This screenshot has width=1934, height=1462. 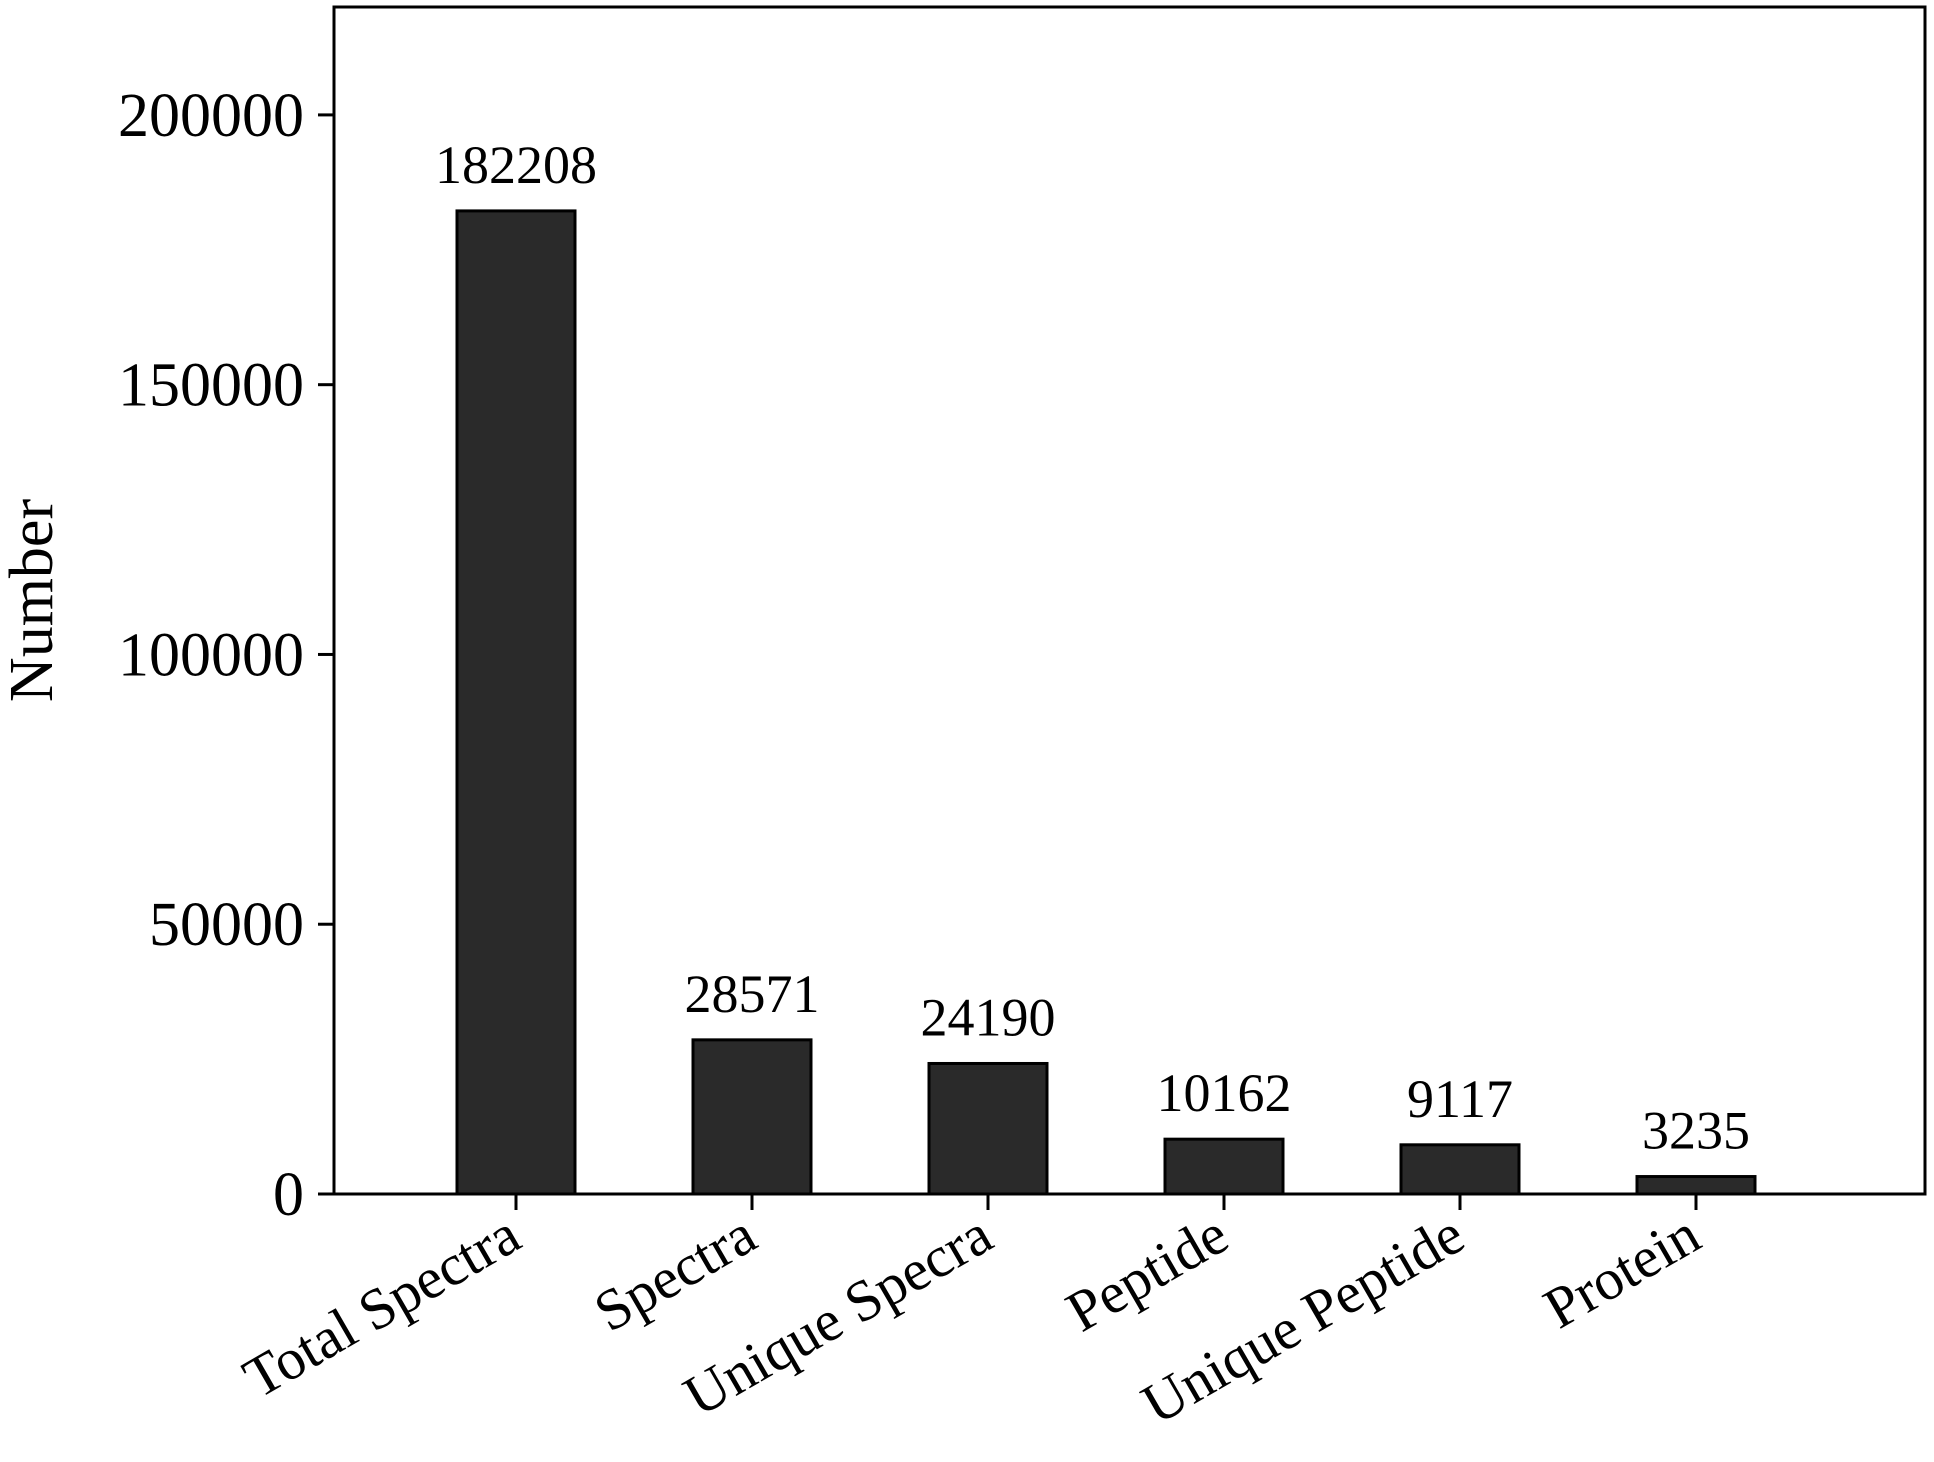 What do you see at coordinates (752, 1117) in the screenshot?
I see `bar-spectra` at bounding box center [752, 1117].